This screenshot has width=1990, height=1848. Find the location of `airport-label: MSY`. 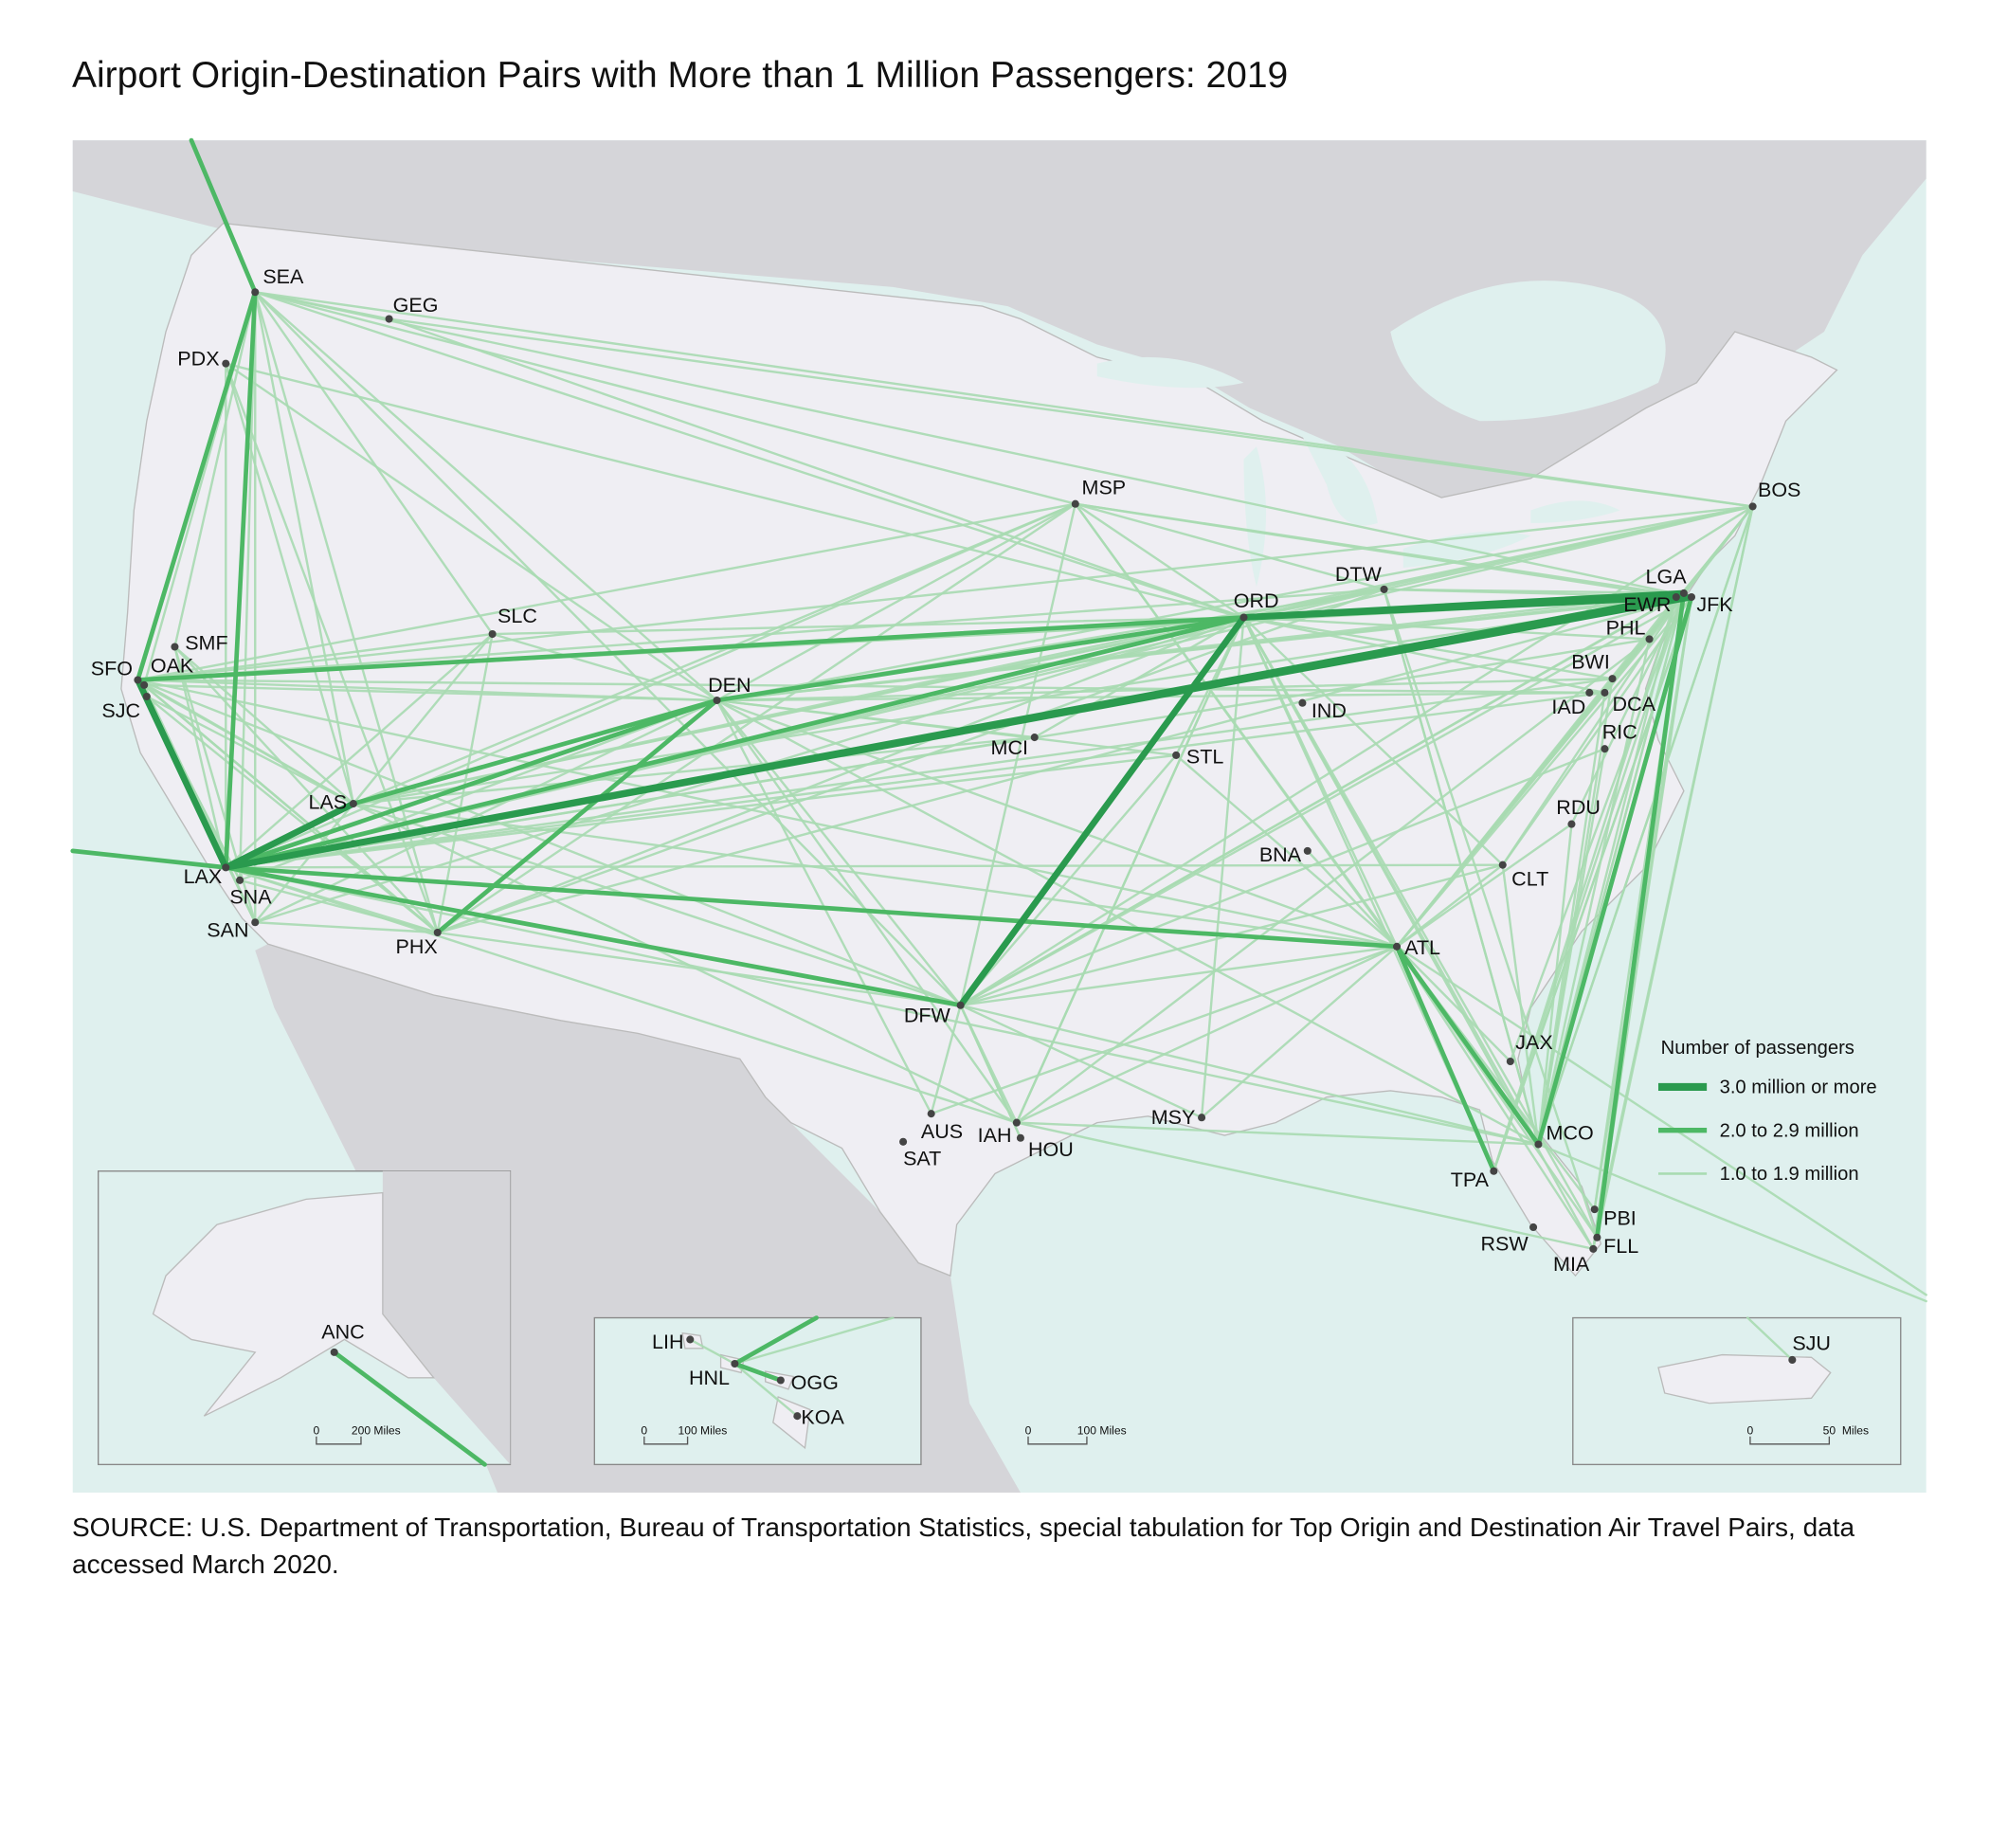

airport-label: MSY is located at coordinates (1173, 1117).